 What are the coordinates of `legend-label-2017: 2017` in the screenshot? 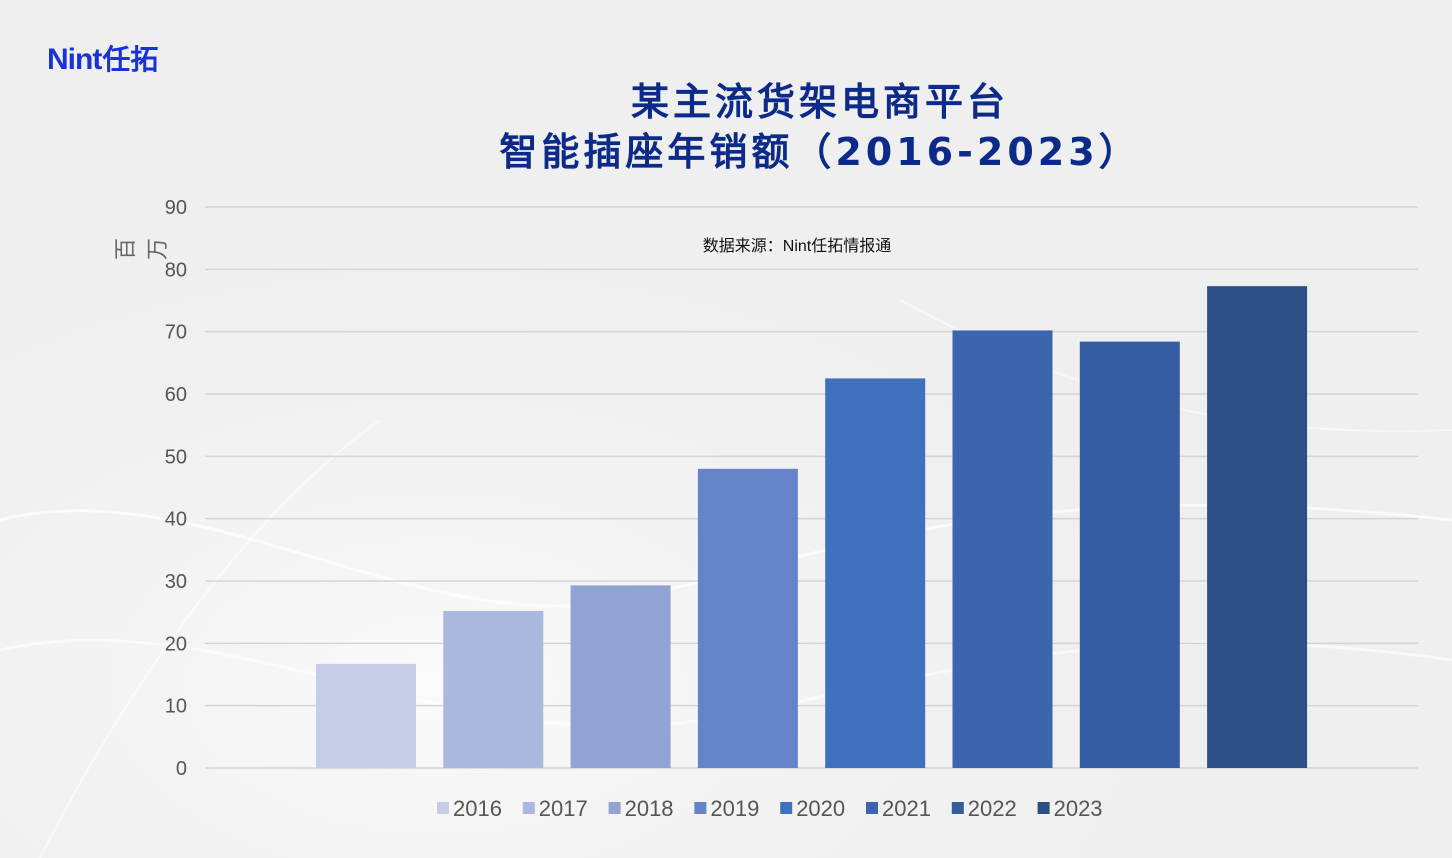 It's located at (563, 808).